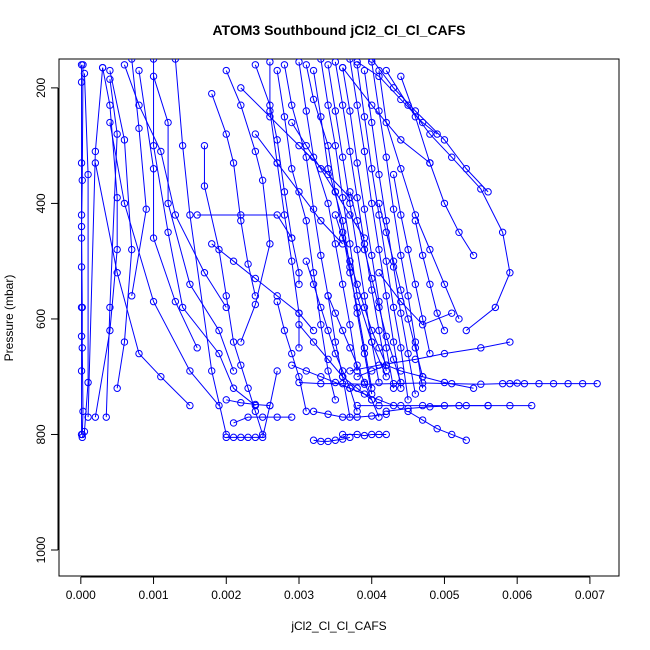 Image resolution: width=650 pixels, height=650 pixels. What do you see at coordinates (226, 595) in the screenshot?
I see `x-tick-label: 0.002` at bounding box center [226, 595].